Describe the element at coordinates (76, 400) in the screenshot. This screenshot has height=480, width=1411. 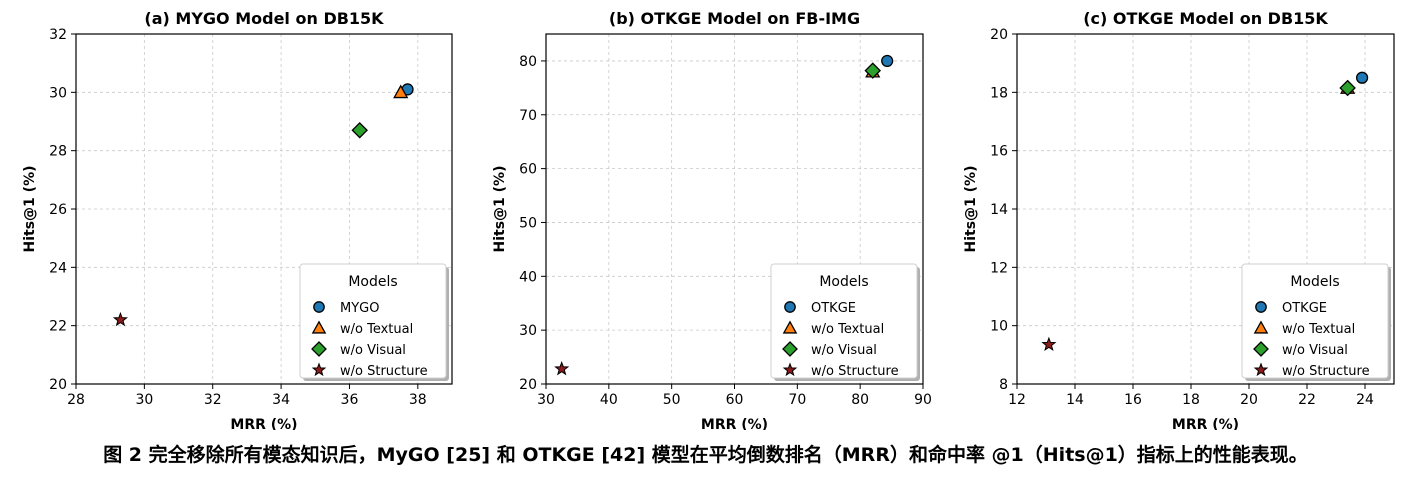
I see `x-tick-label: 28` at that location.